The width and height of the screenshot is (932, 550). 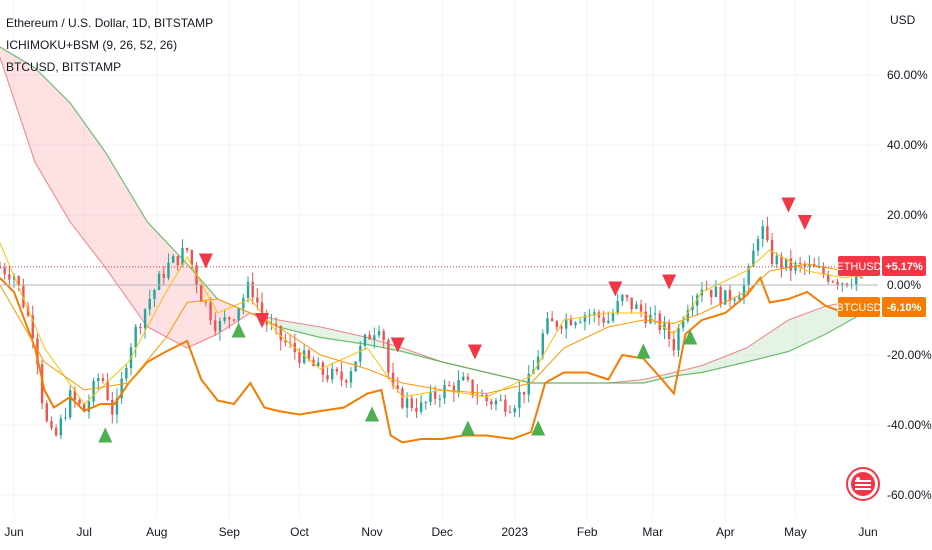 What do you see at coordinates (881, 286) in the screenshot?
I see `price-badges: ETHUSD +5.17% BTCUSD -6.10%` at bounding box center [881, 286].